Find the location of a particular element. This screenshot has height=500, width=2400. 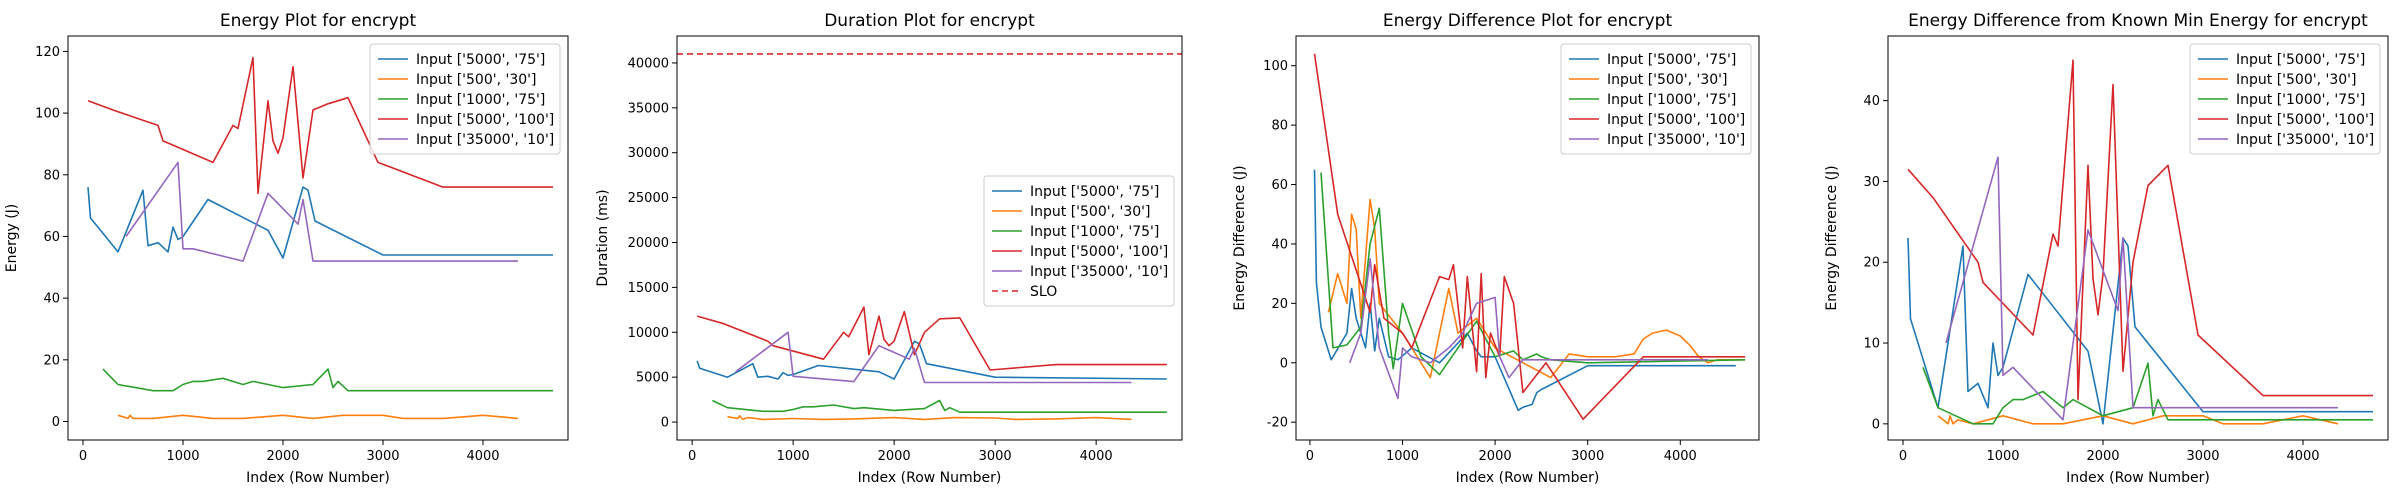

y-axis-label: Energy Difference (J) is located at coordinates (1240, 237).